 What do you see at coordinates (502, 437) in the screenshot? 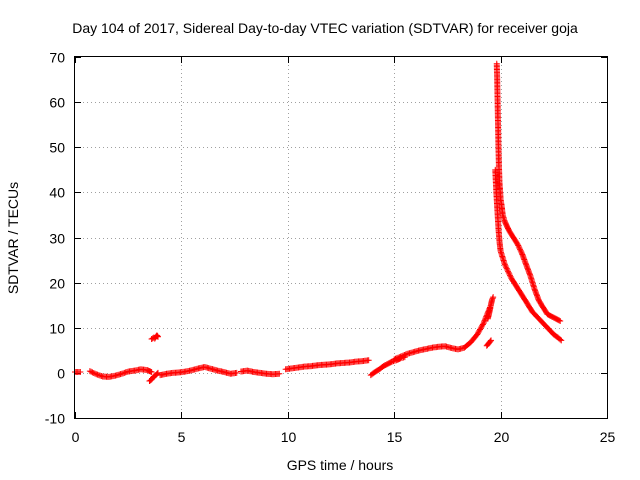
I see `x-tick-label: 20` at bounding box center [502, 437].